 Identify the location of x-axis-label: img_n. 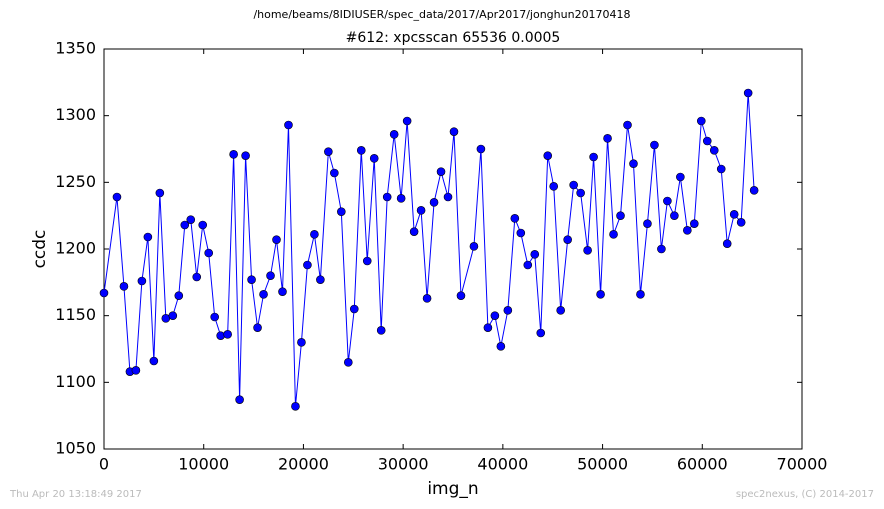
(452, 489).